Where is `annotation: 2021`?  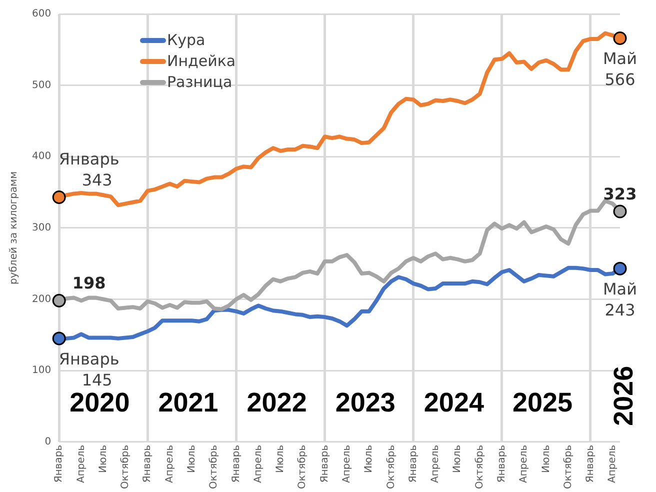
annotation: 2021 is located at coordinates (188, 402).